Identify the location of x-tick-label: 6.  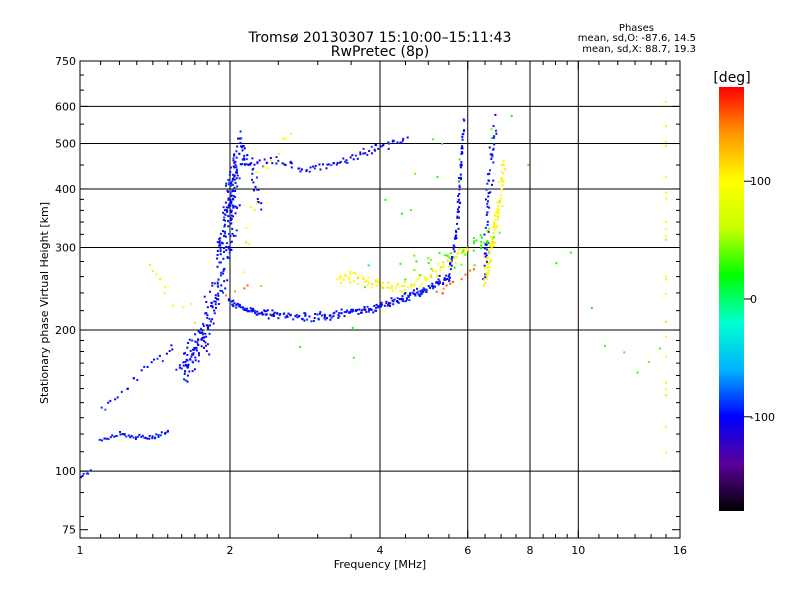
(467, 550).